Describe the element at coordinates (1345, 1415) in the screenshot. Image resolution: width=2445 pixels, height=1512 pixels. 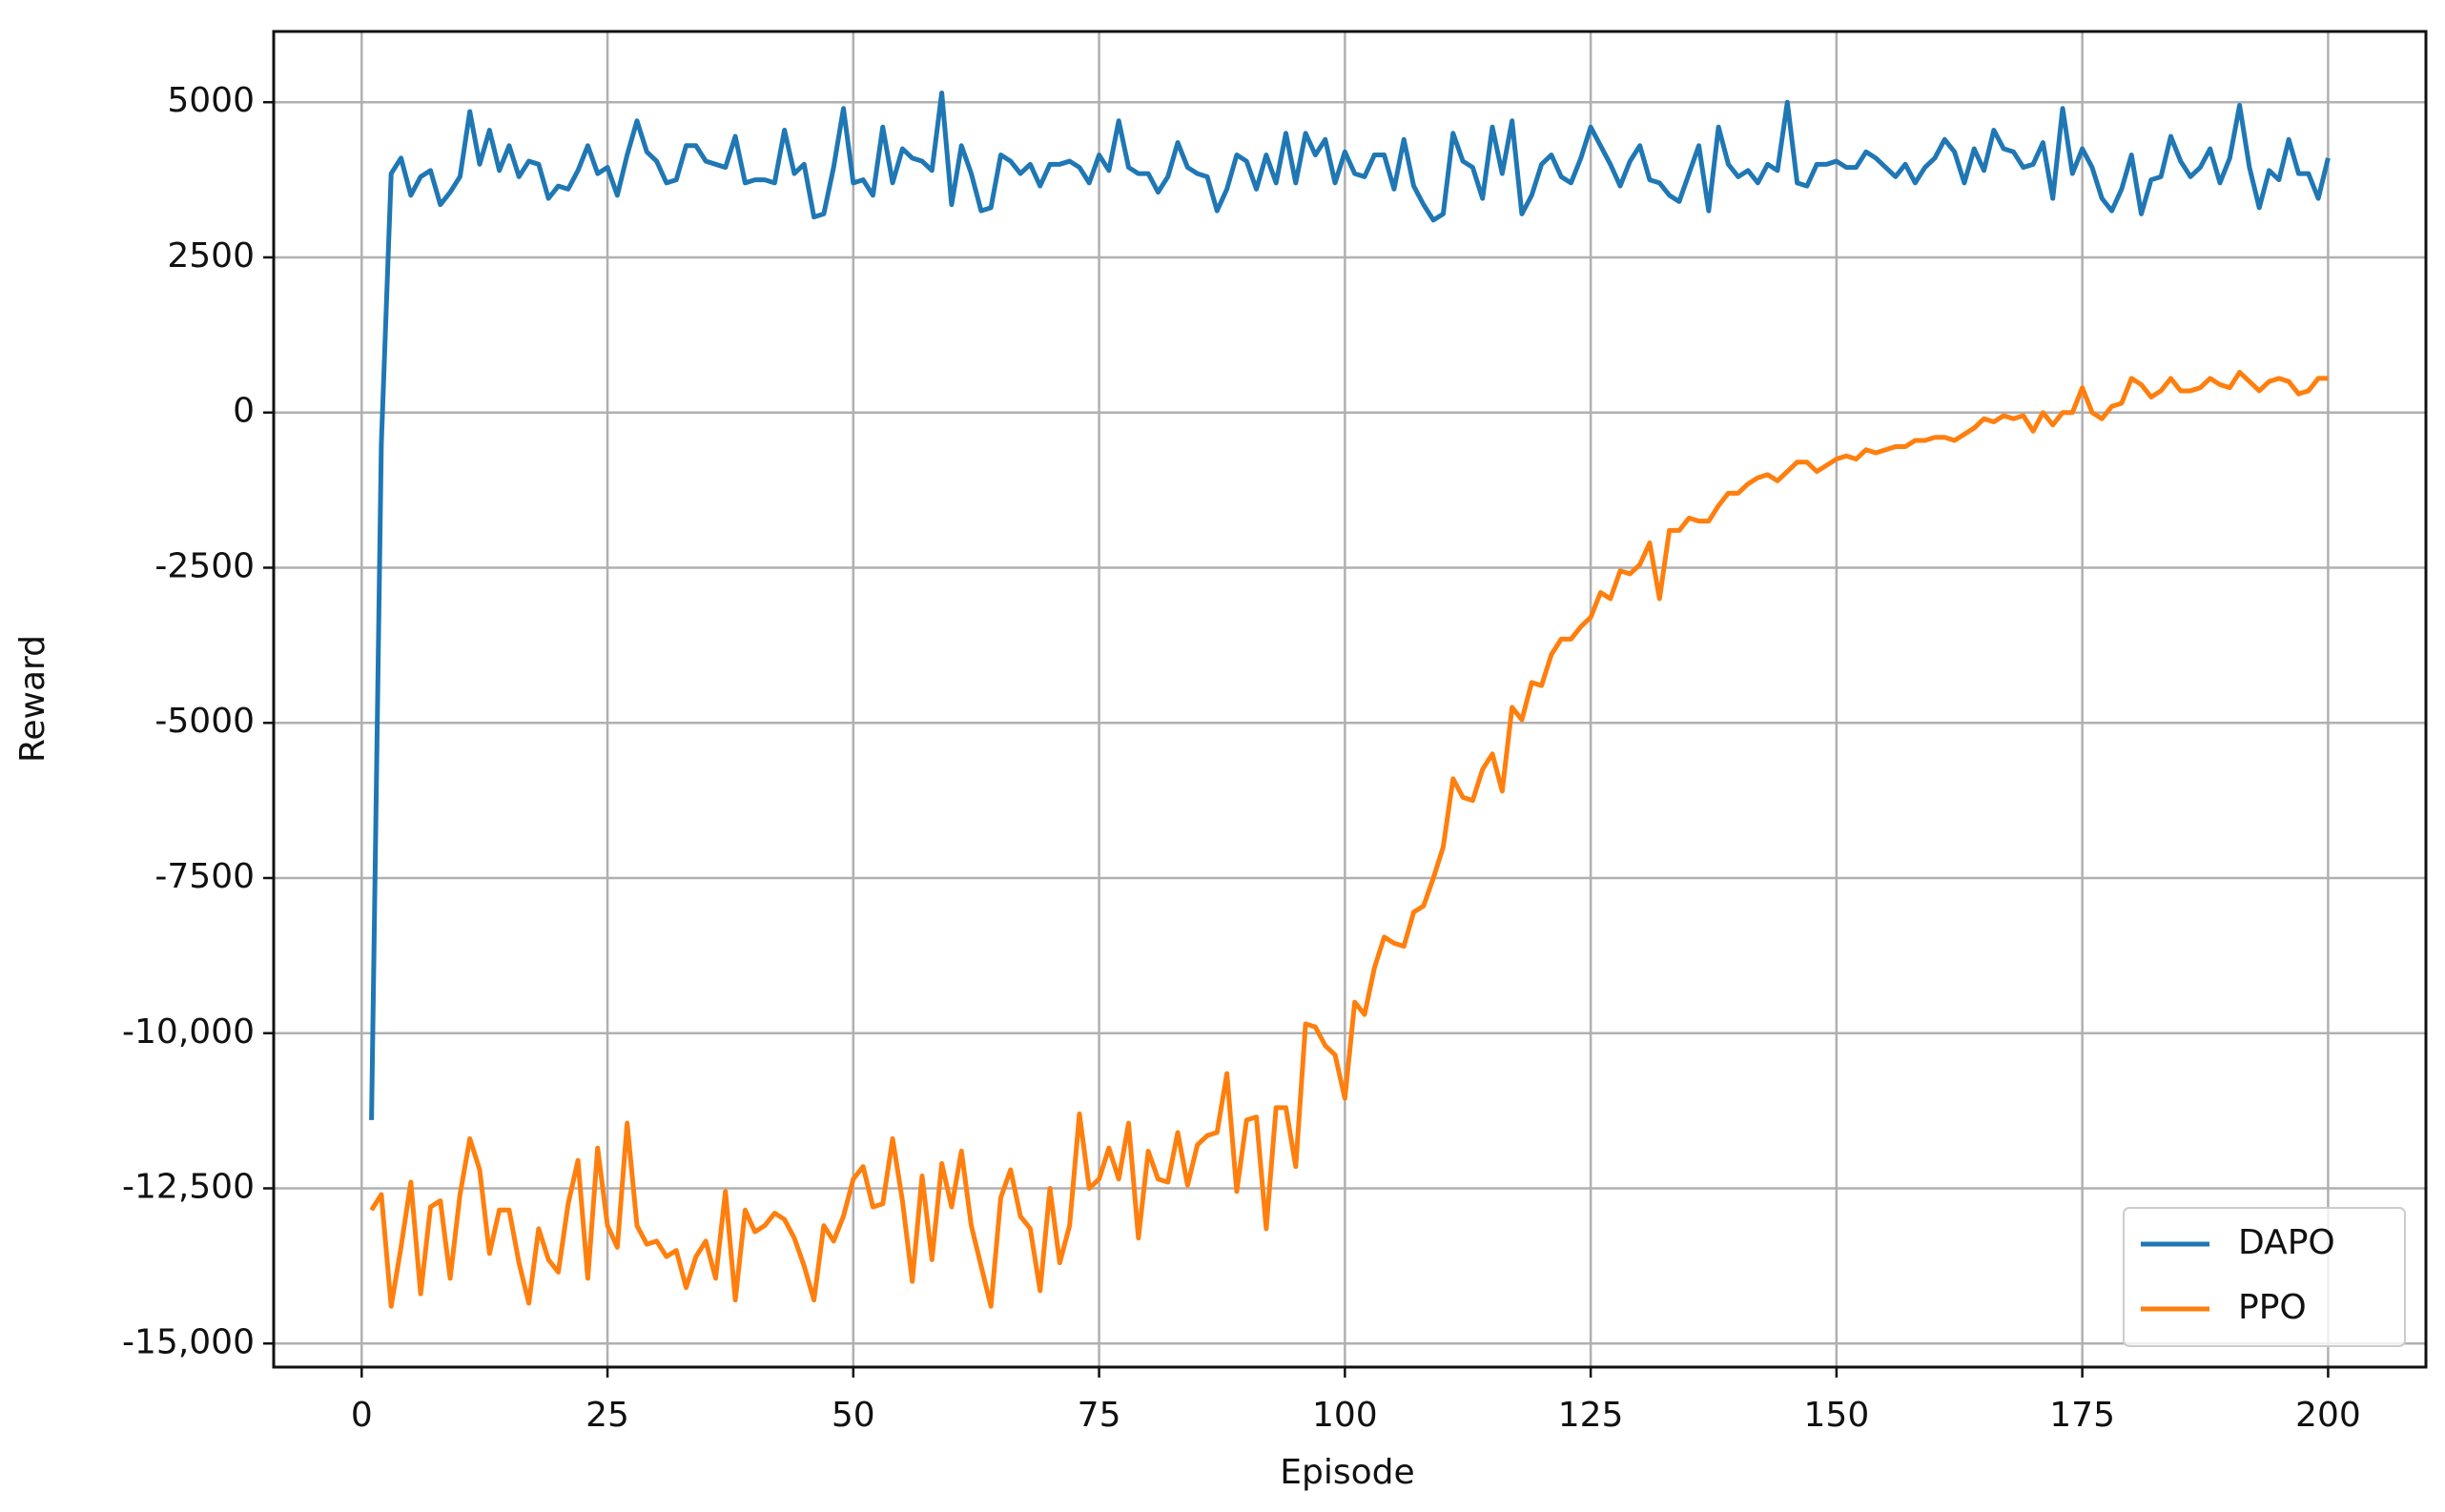
I see `x-tick-label: 100` at that location.